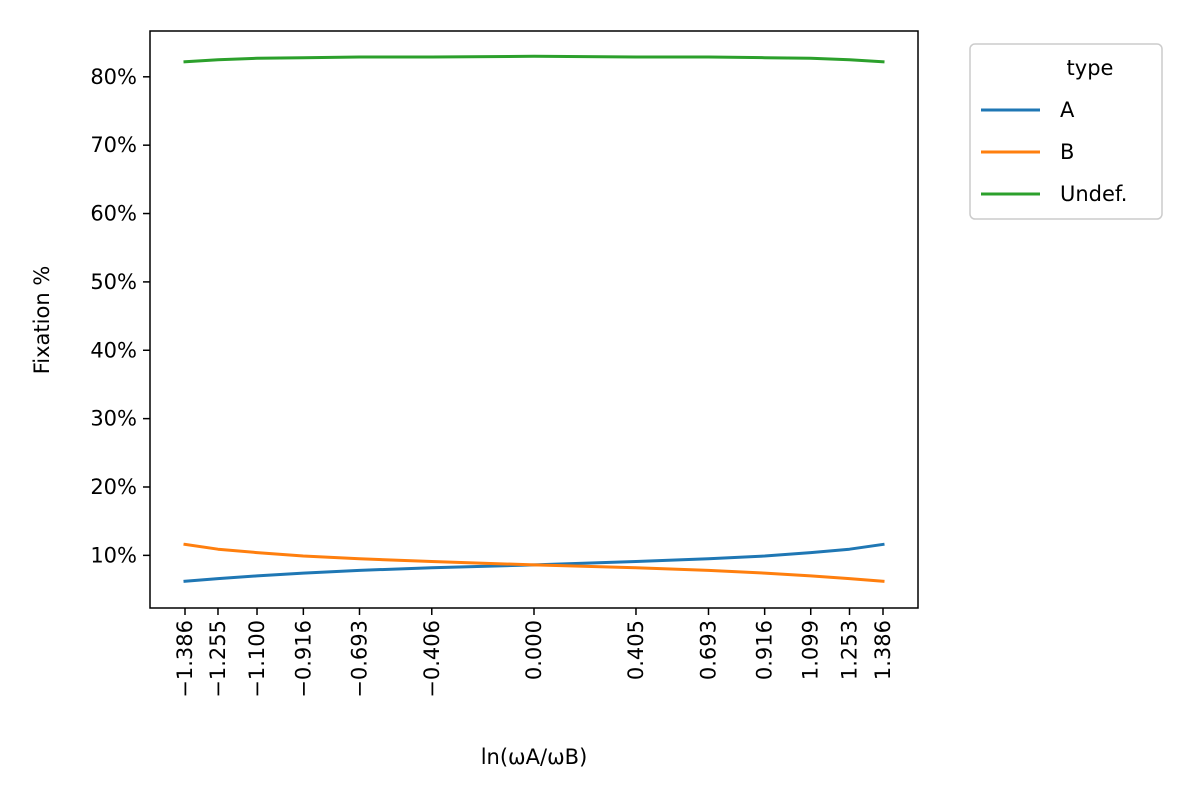 The width and height of the screenshot is (1200, 800). What do you see at coordinates (1054, 152) in the screenshot?
I see `legend-items: AB Undef.` at bounding box center [1054, 152].